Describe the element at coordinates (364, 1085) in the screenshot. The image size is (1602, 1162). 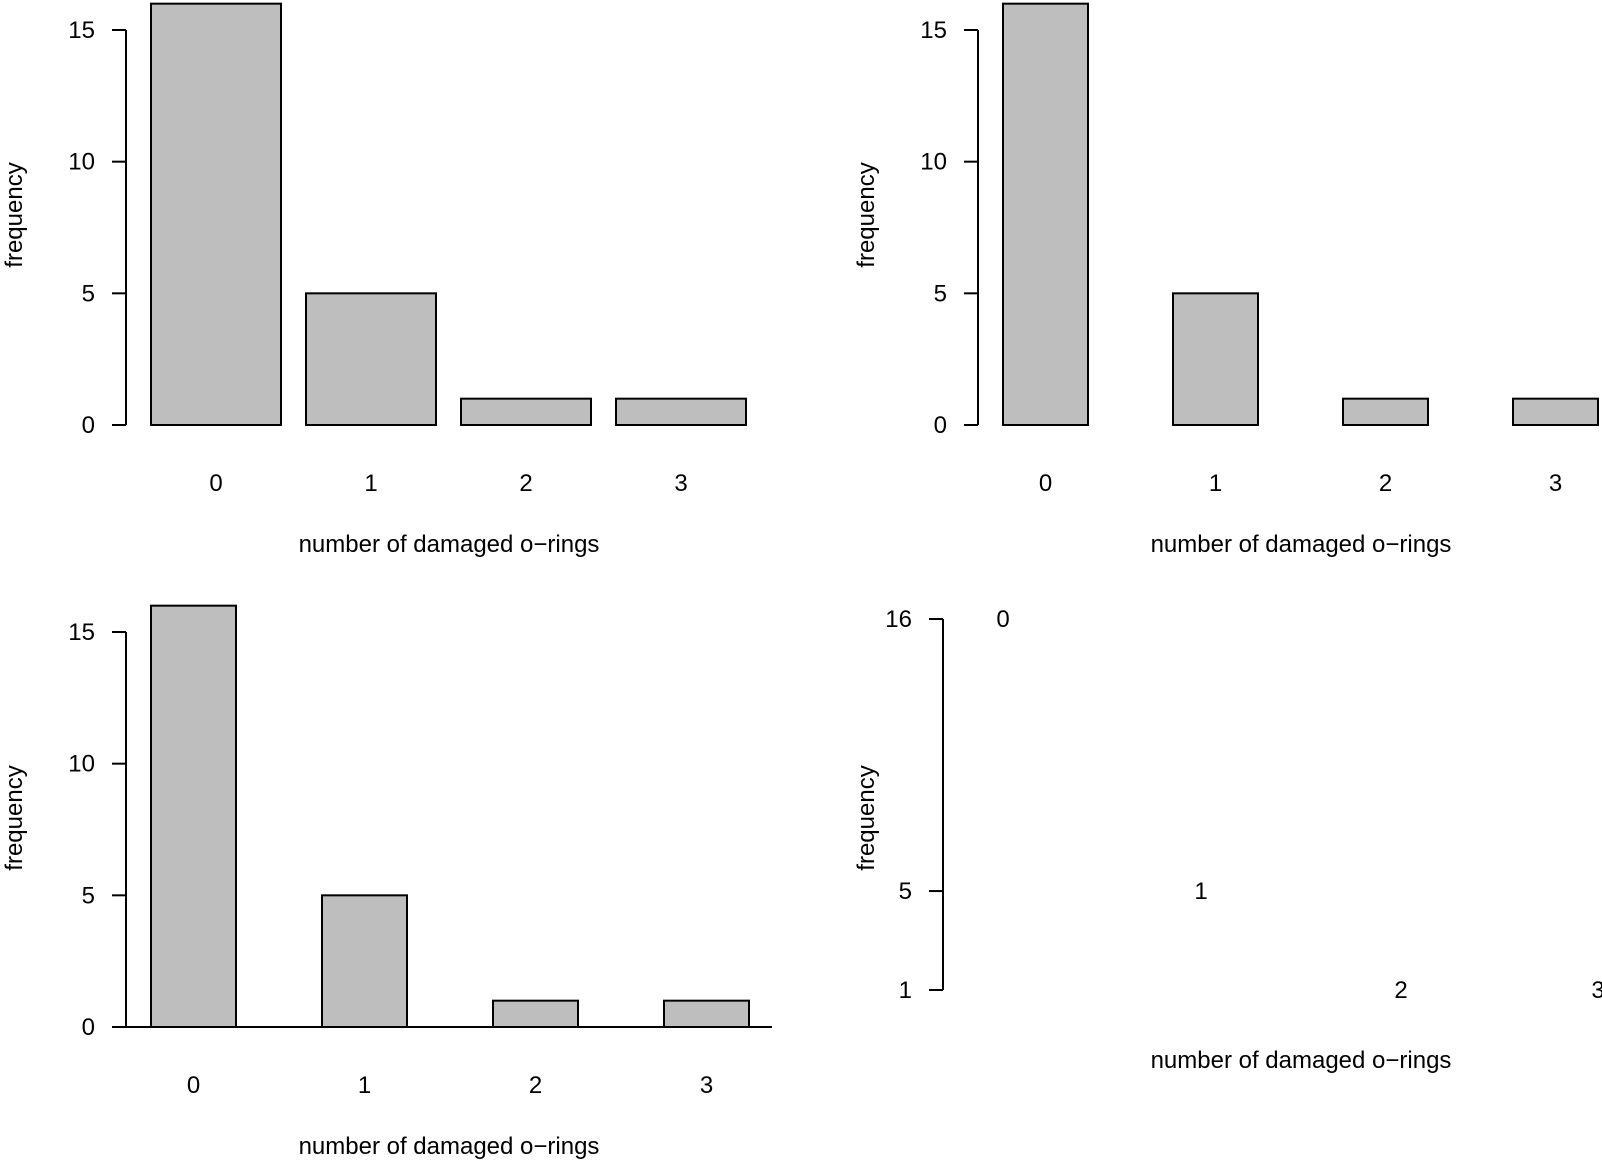
I see `x-tick-label-c: 1` at that location.